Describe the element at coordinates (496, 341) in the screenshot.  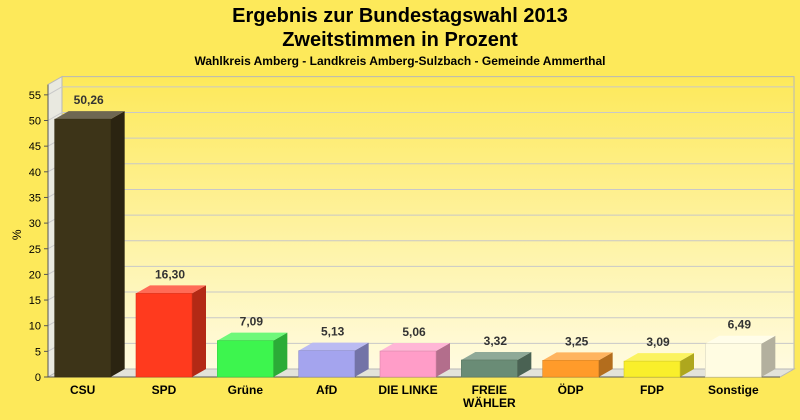
I see `data-label: 3,32` at that location.